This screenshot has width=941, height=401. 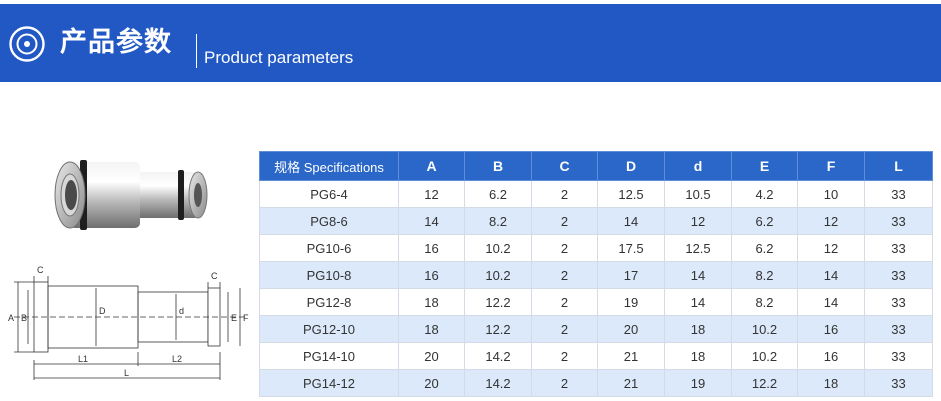 I want to click on label-l2: L2, so click(x=177, y=359).